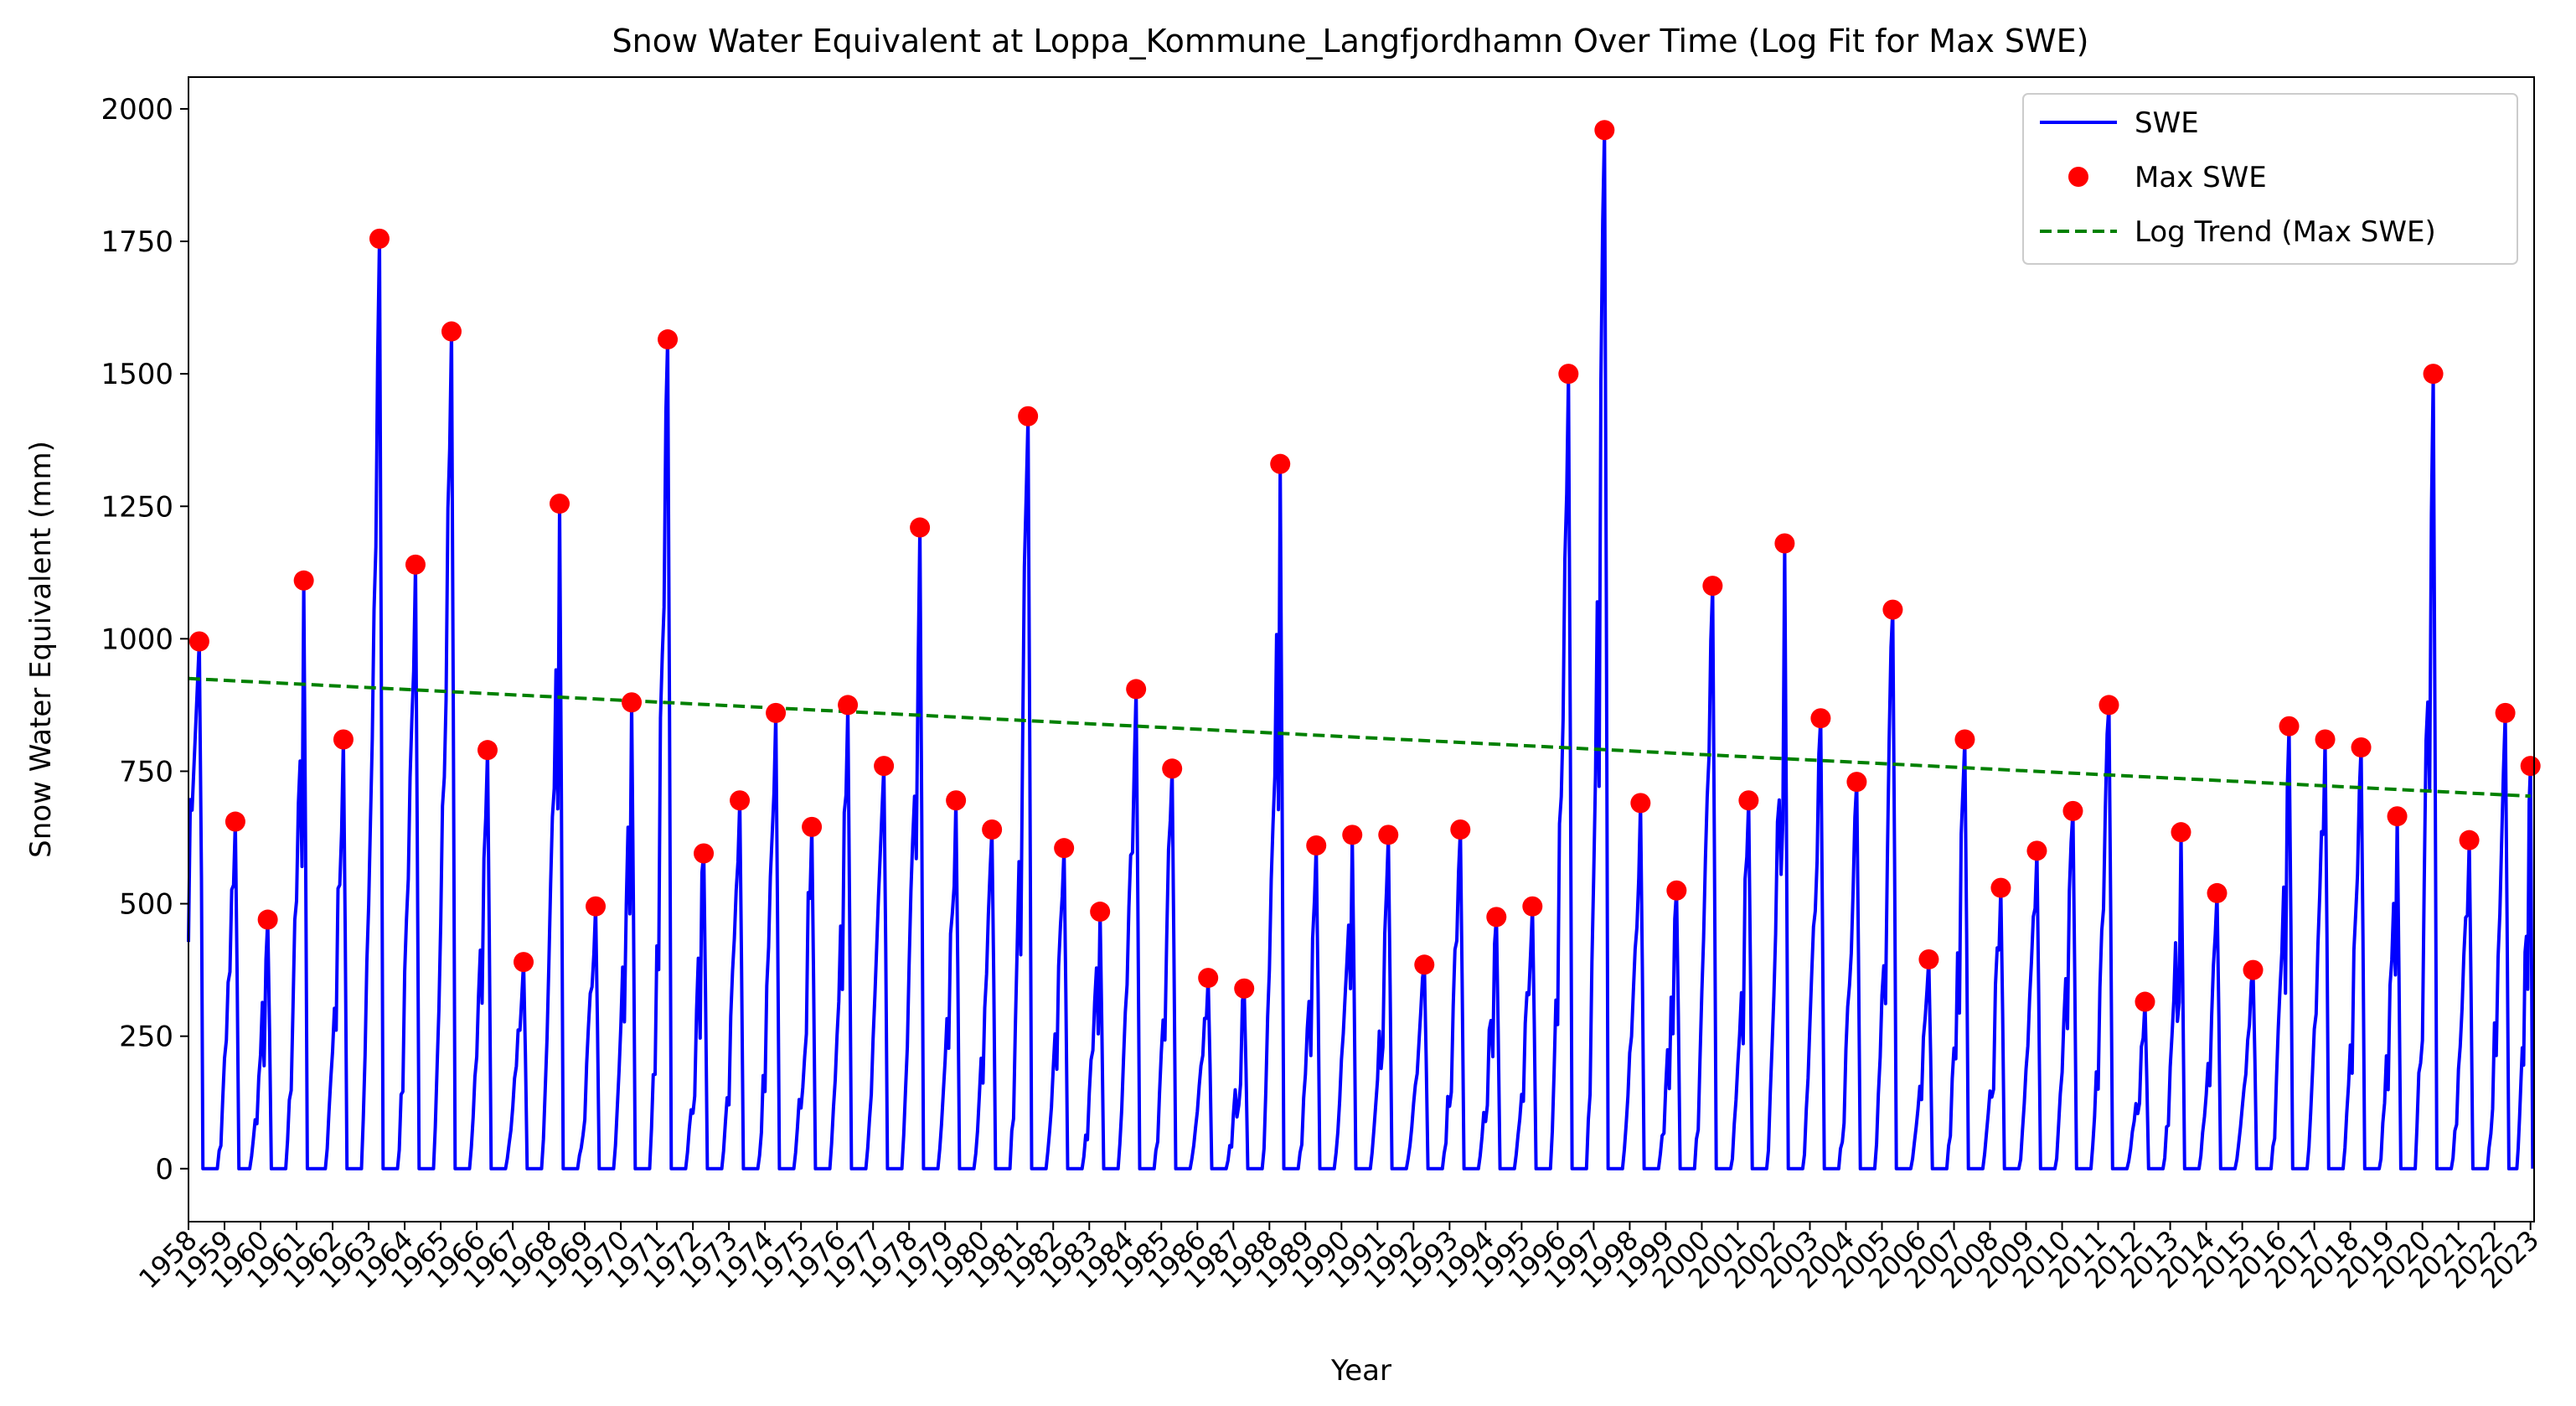  Describe the element at coordinates (2285, 232) in the screenshot. I see `legend-trend-label: Log Trend (Max SWE)` at that location.